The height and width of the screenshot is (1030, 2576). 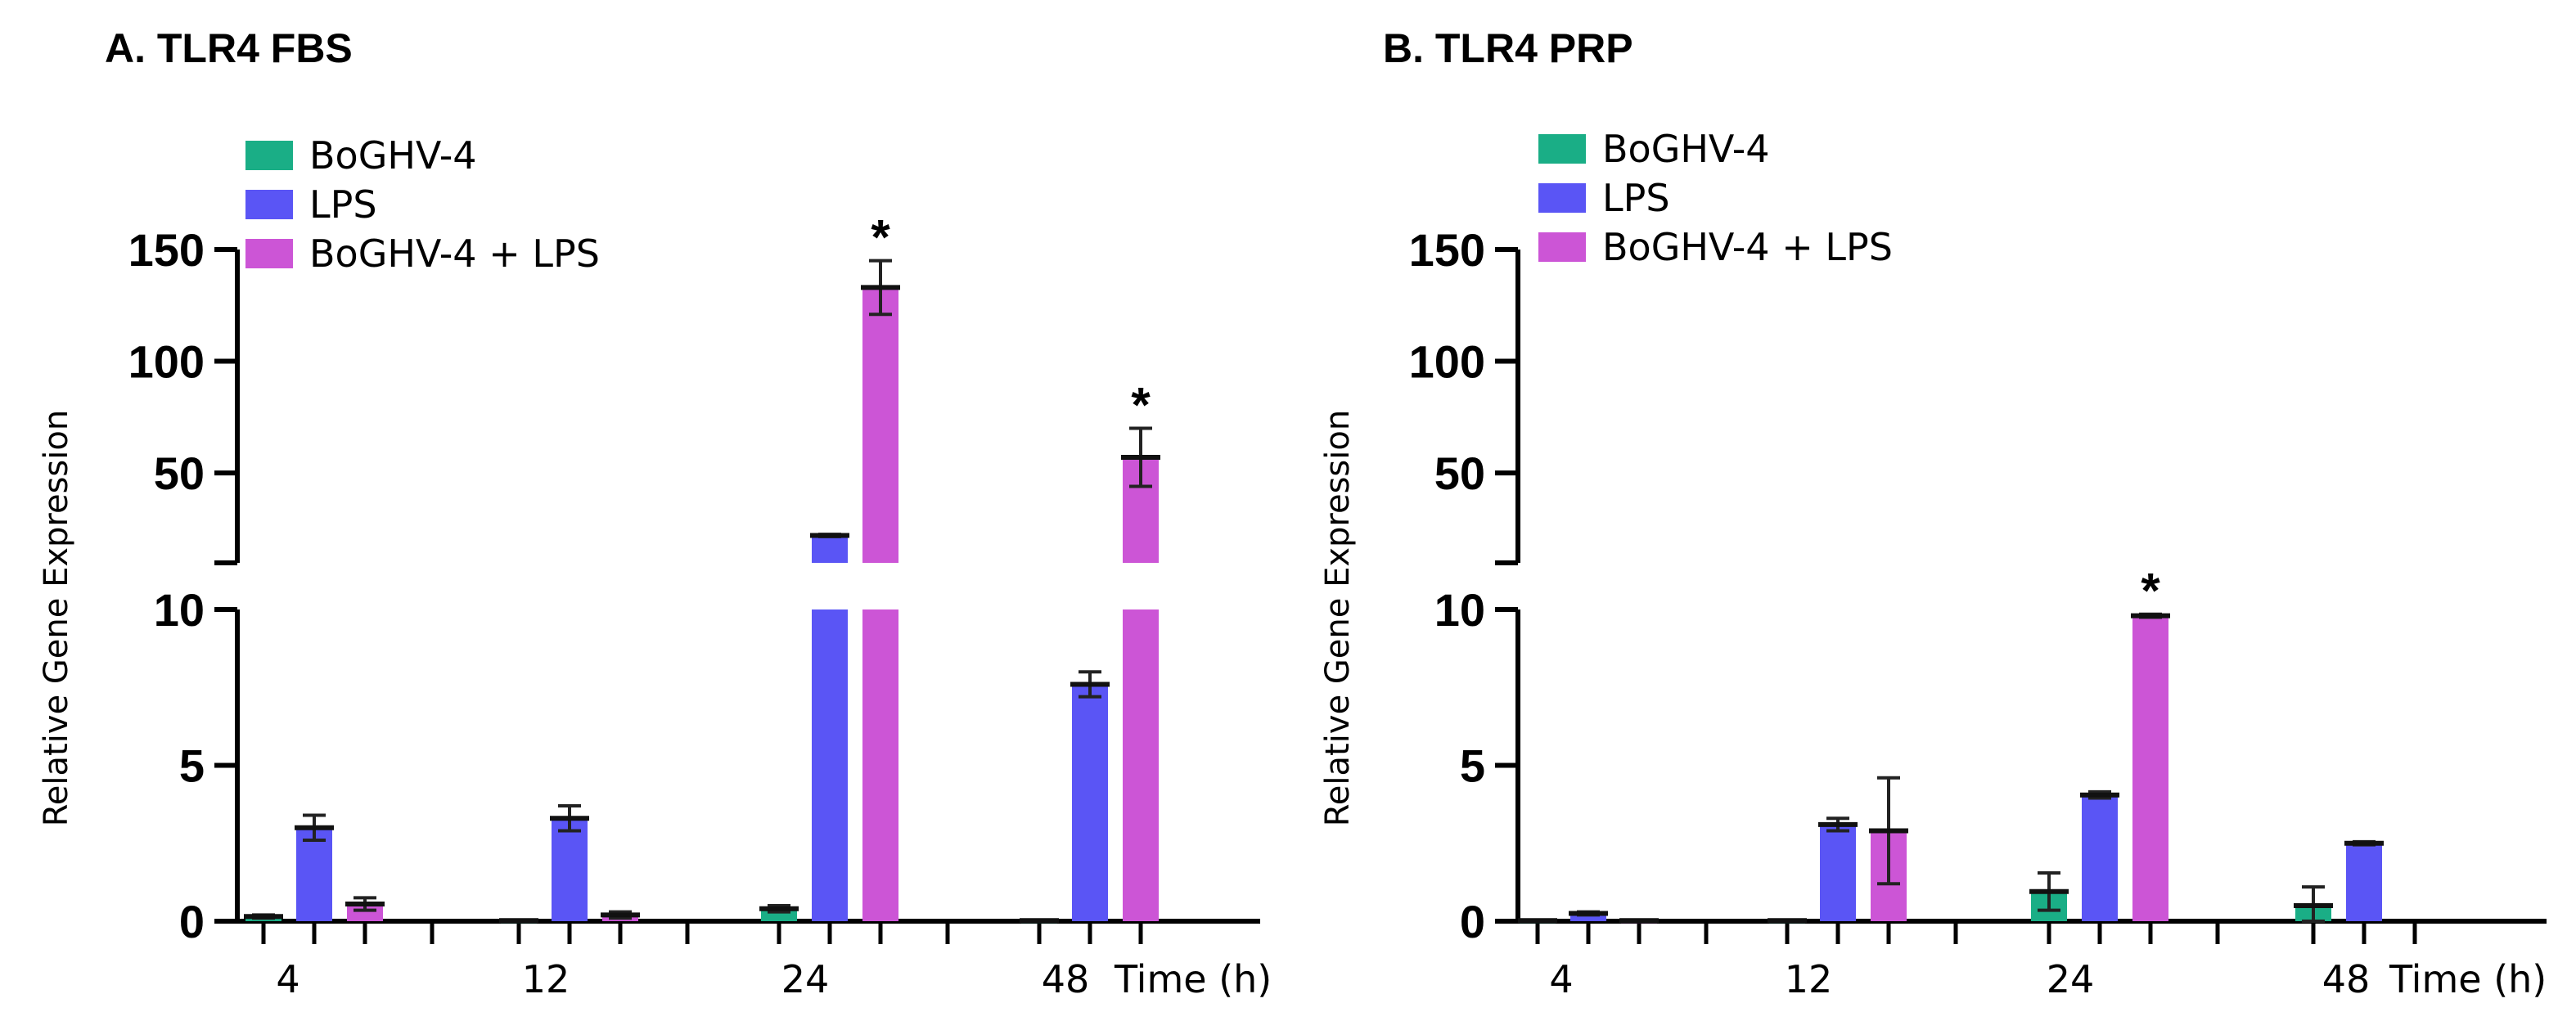 I want to click on chart-title: A. TLR4 FBS, so click(x=229, y=48).